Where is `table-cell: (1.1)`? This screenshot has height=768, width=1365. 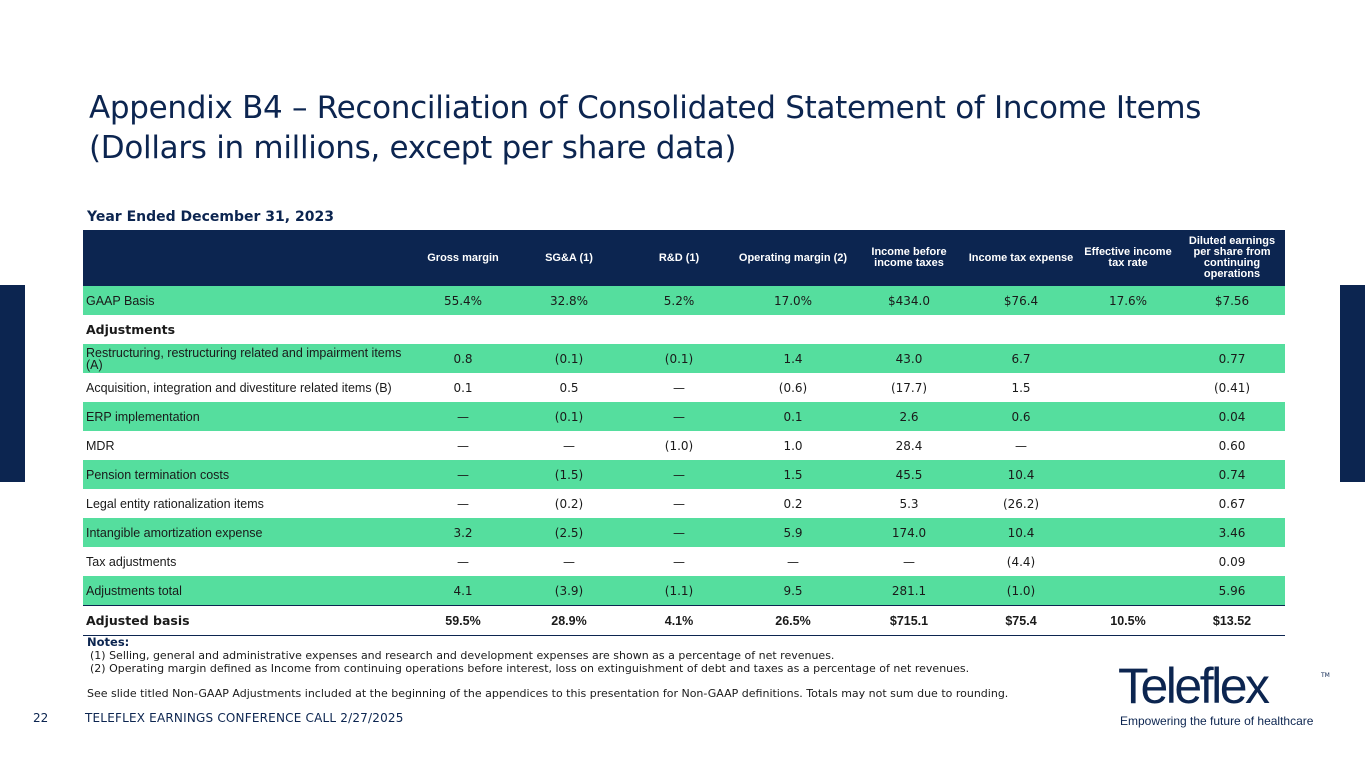 table-cell: (1.1) is located at coordinates (679, 591).